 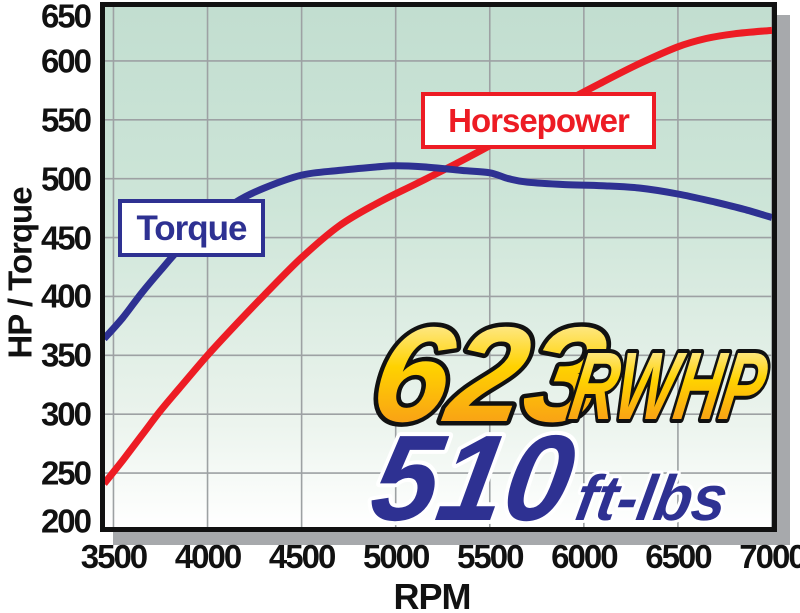 What do you see at coordinates (489, 374) in the screenshot?
I see `peak-hp-value: 623` at bounding box center [489, 374].